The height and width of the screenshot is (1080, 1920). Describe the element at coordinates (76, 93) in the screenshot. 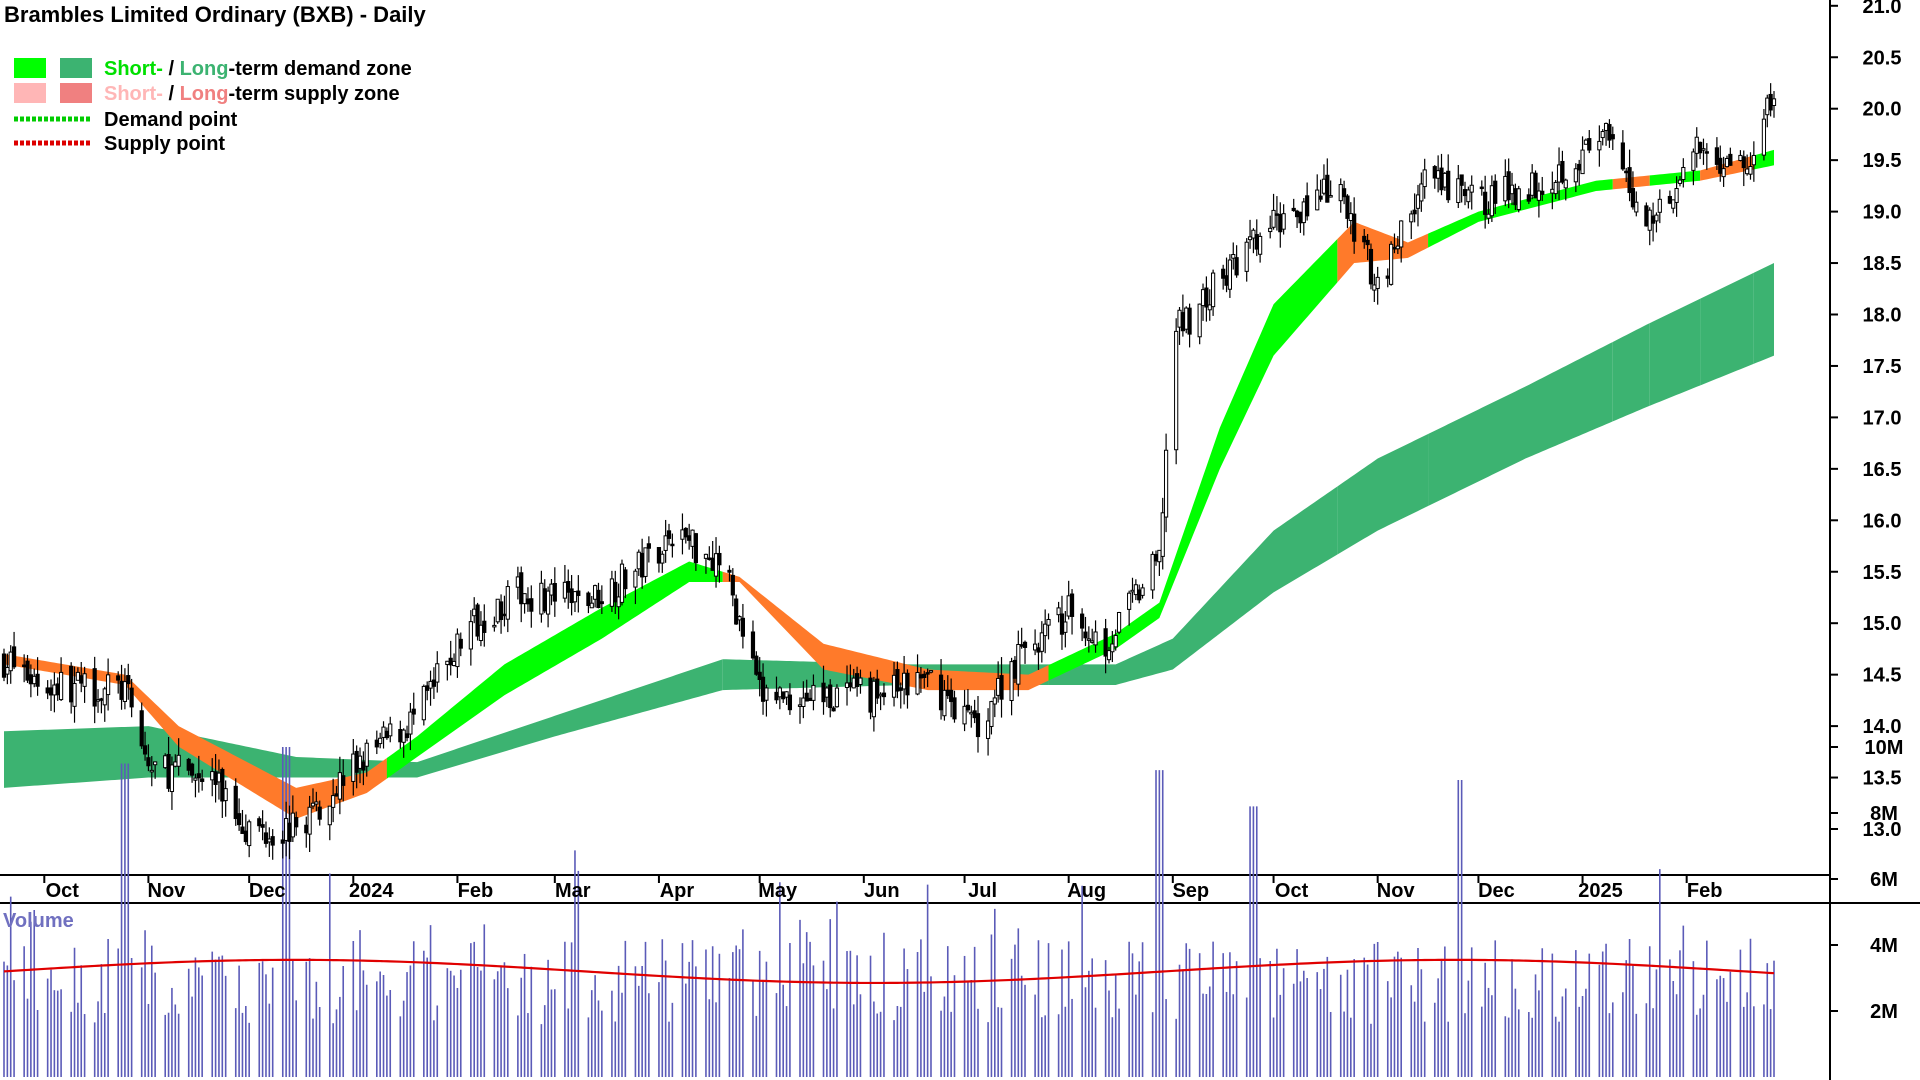

I see `legend-long-supply-swatch` at that location.